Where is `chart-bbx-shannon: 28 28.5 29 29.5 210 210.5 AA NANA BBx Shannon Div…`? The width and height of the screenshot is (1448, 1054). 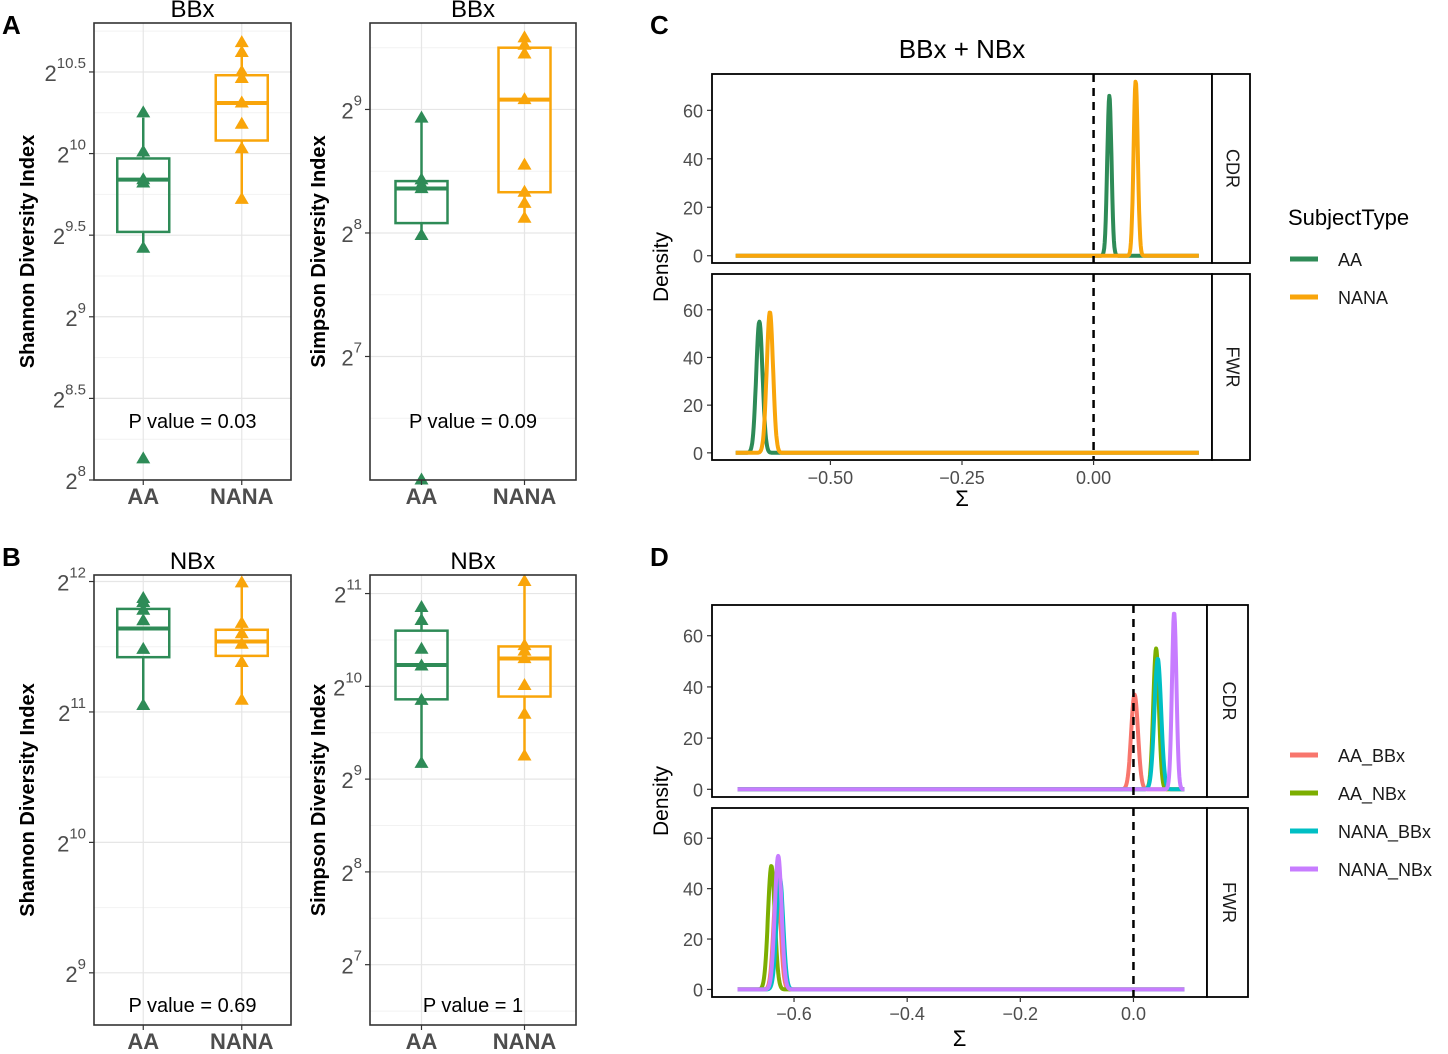
chart-bbx-shannon: 28 28.5 29 29.5 210 210.5 AA NANA BBx Shannon Div… is located at coordinates (154, 254).